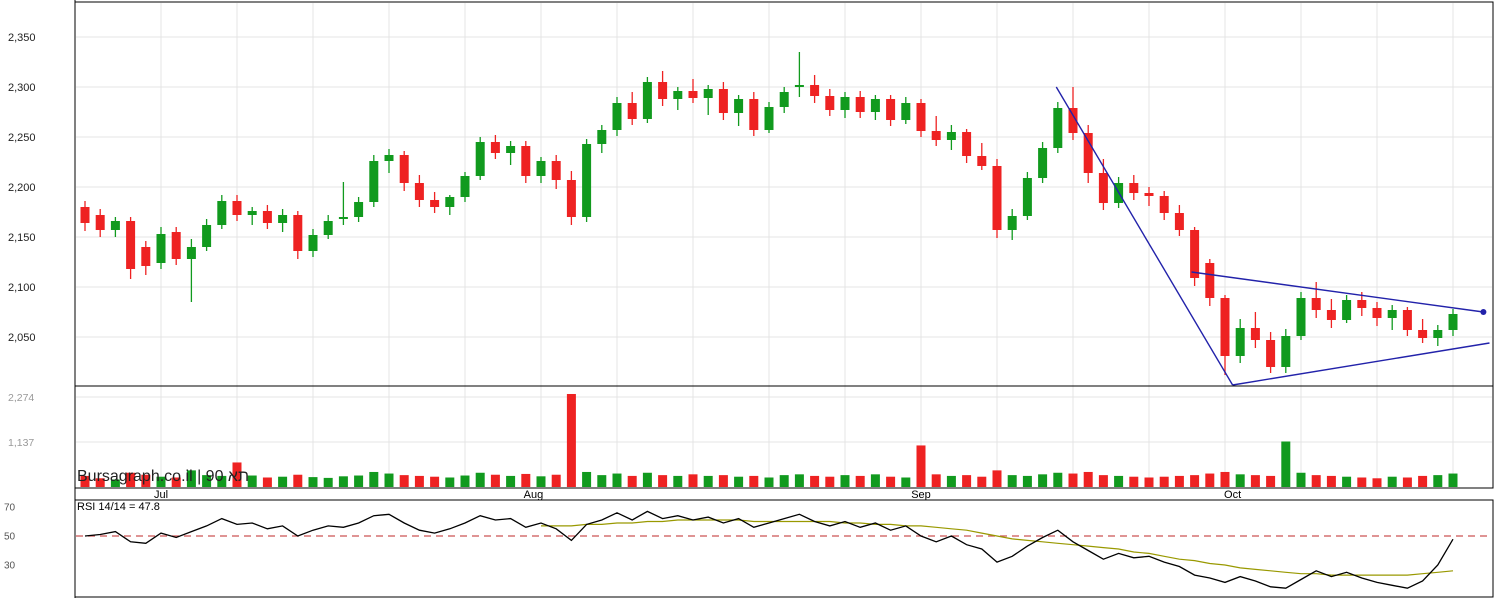 This screenshot has width=1496, height=598. Describe the element at coordinates (161, 495) in the screenshot. I see `svg-text: Jul` at that location.